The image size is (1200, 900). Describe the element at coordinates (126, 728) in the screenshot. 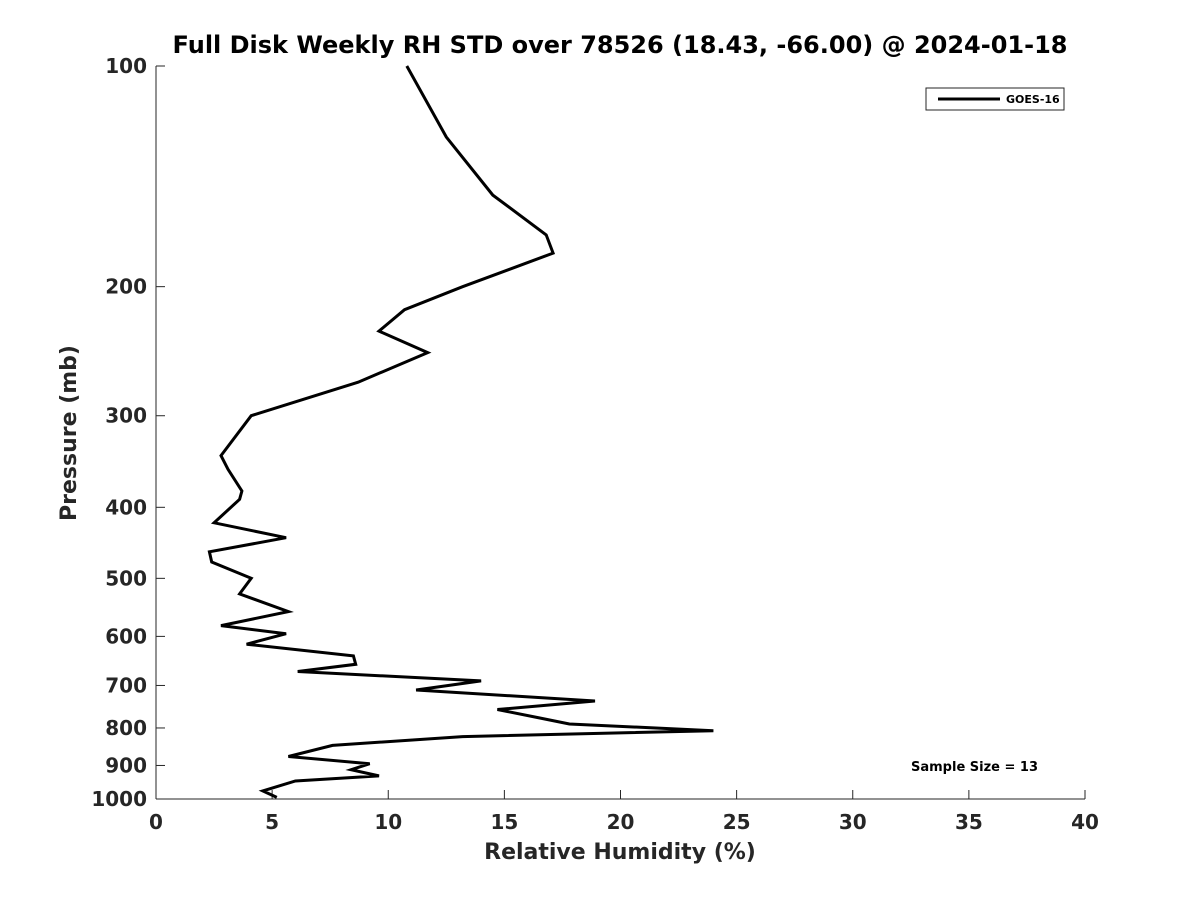

I see `y-tick-label: 800` at that location.